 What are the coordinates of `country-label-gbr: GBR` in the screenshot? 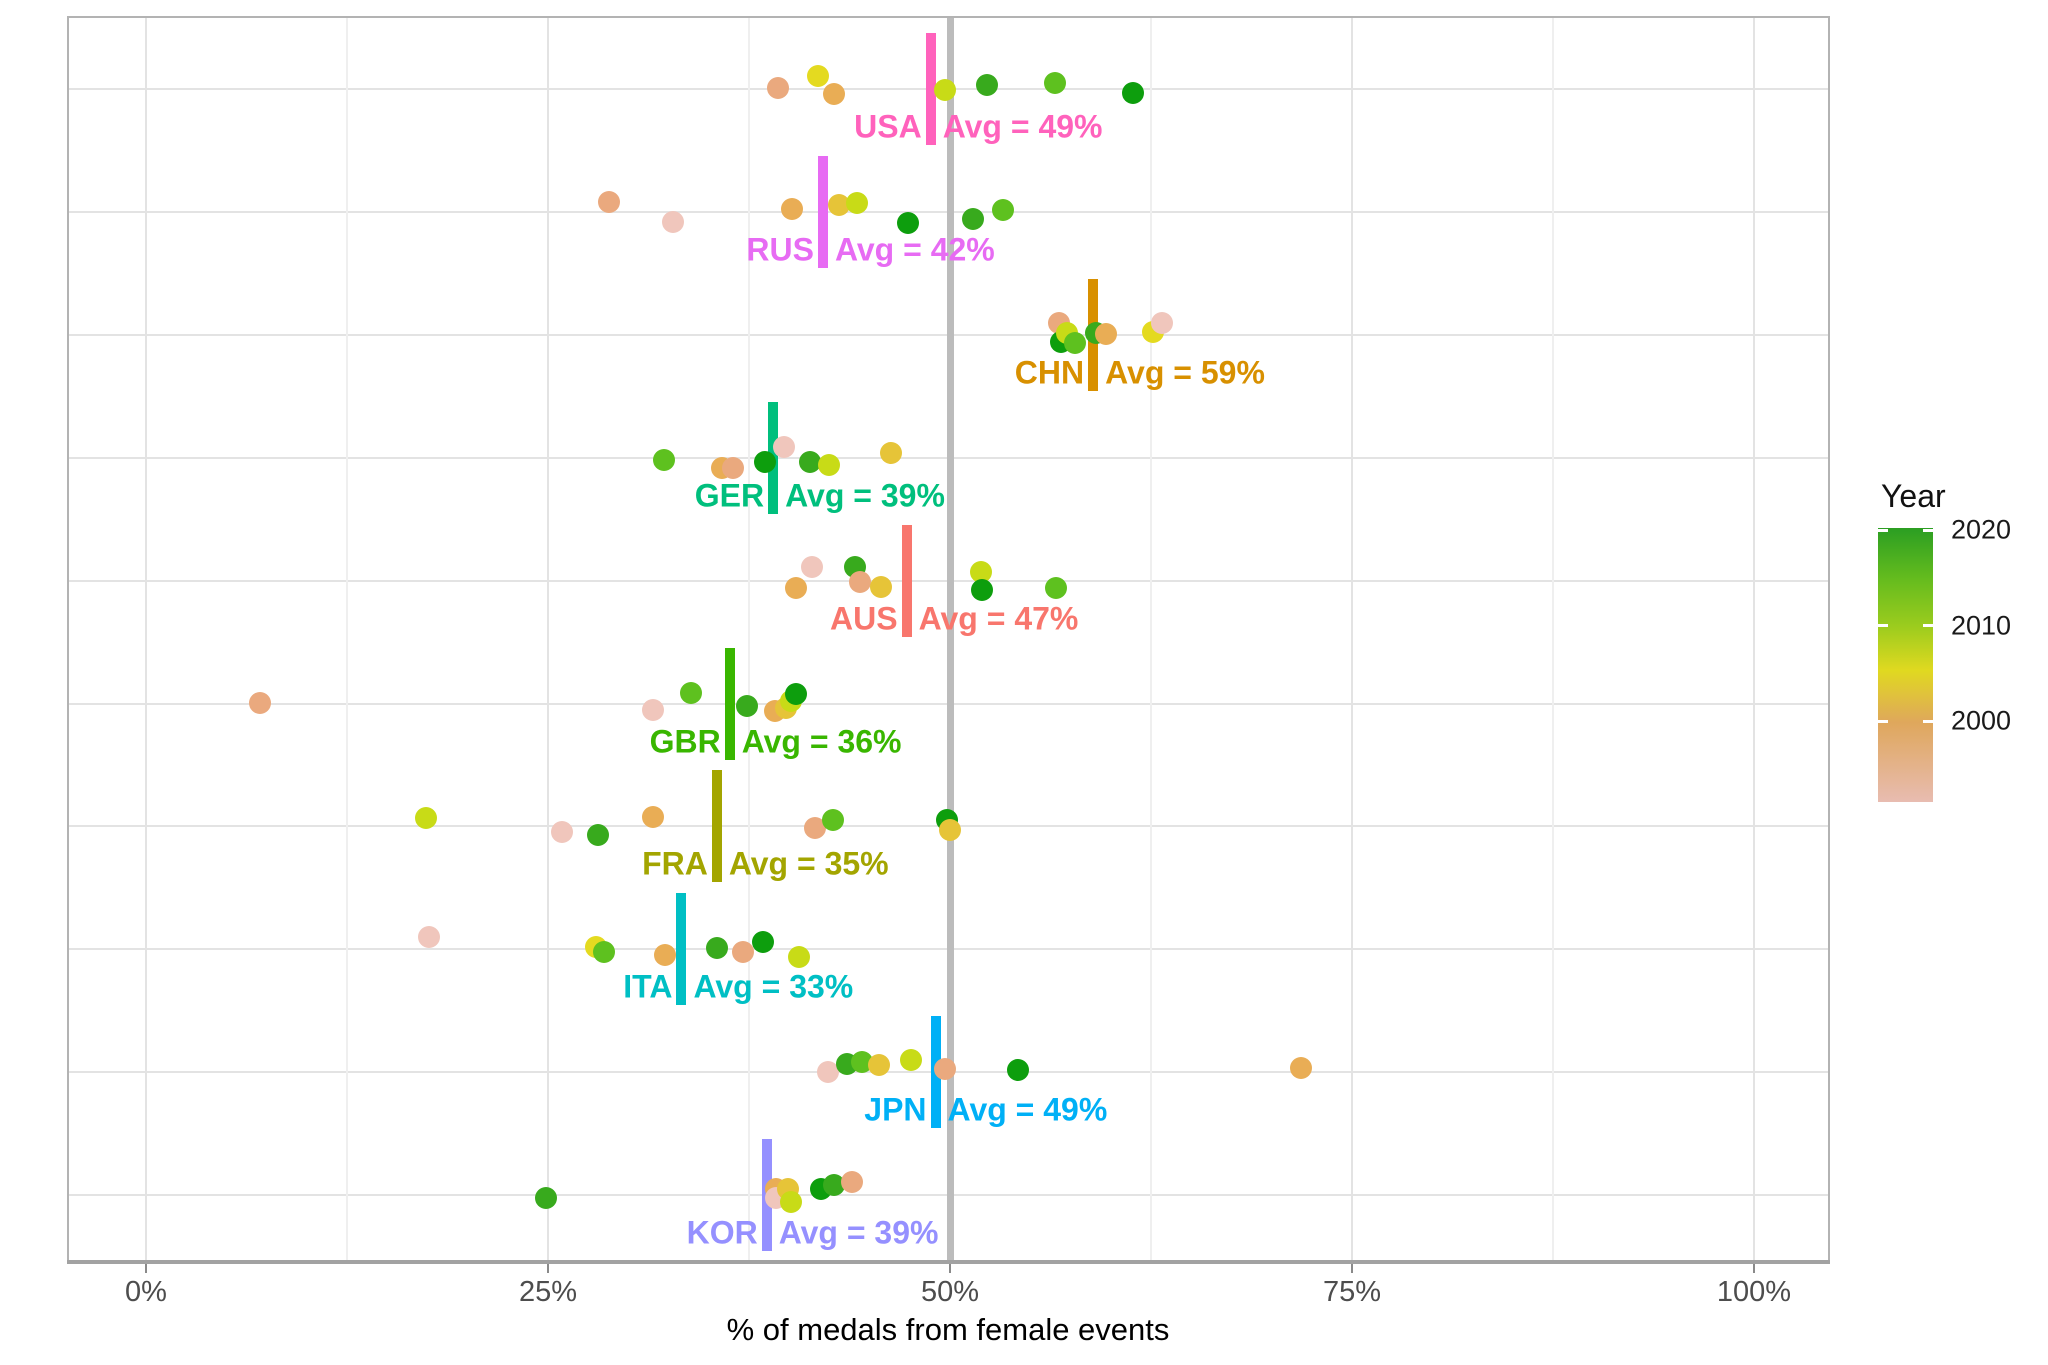 It's located at (685, 741).